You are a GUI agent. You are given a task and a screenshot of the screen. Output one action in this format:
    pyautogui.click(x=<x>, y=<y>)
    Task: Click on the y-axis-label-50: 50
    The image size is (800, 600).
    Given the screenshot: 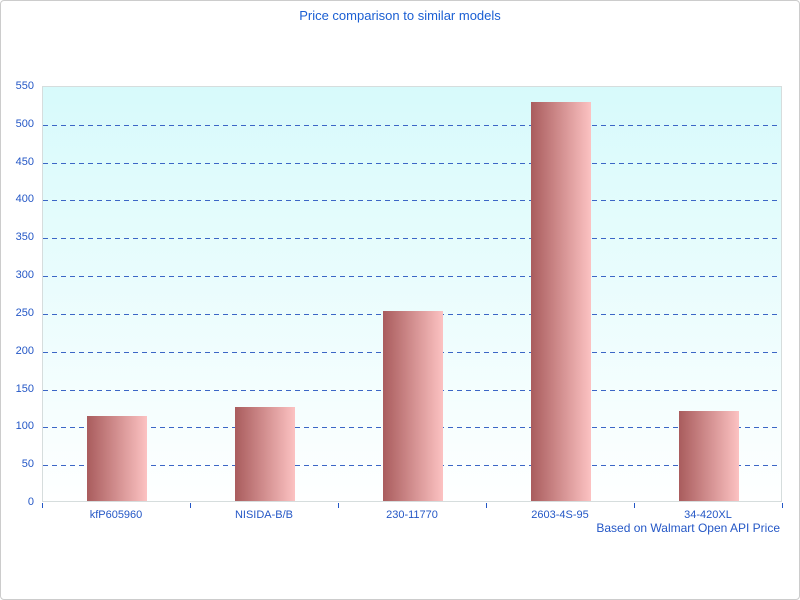 What is the action you would take?
    pyautogui.click(x=27, y=464)
    